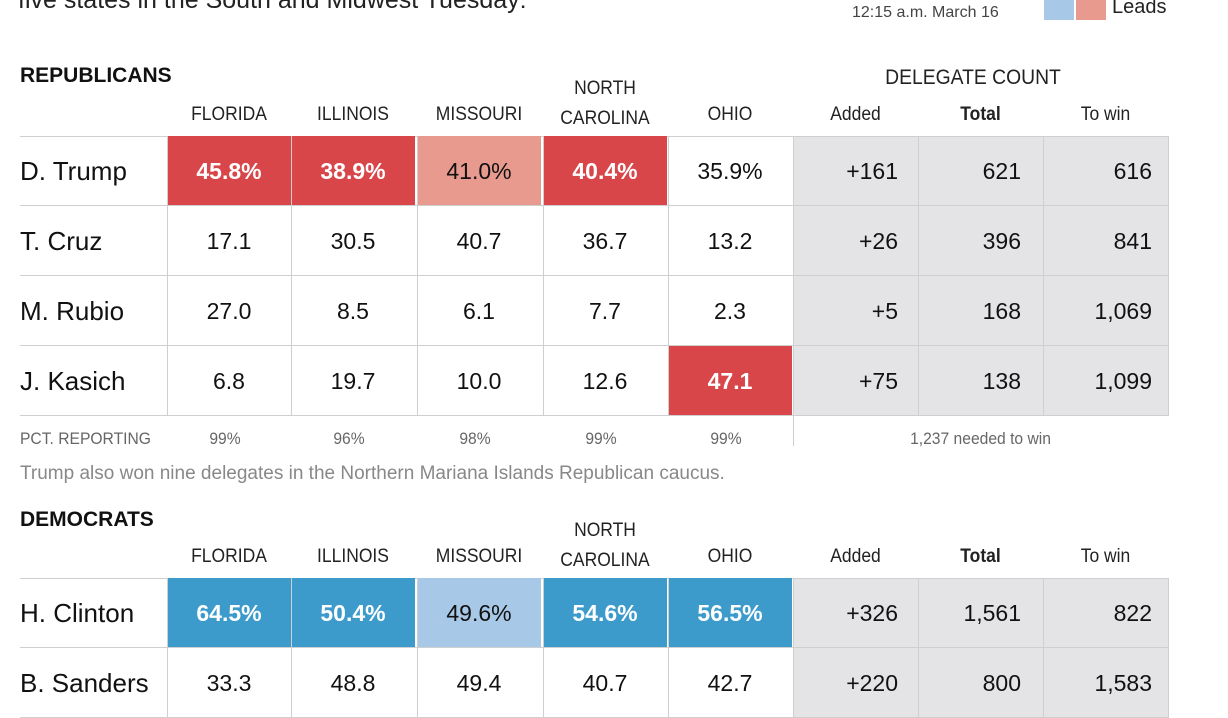  I want to click on candidate-name: D. Trump, so click(73, 170).